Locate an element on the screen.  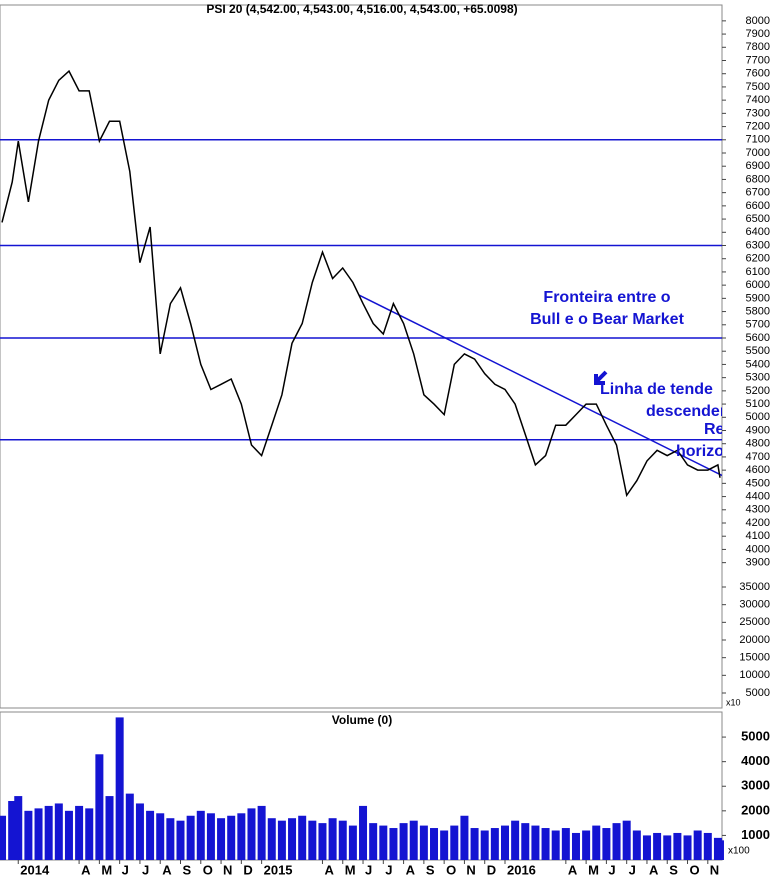
y-tick-label: 5900 is located at coordinates (758, 298).